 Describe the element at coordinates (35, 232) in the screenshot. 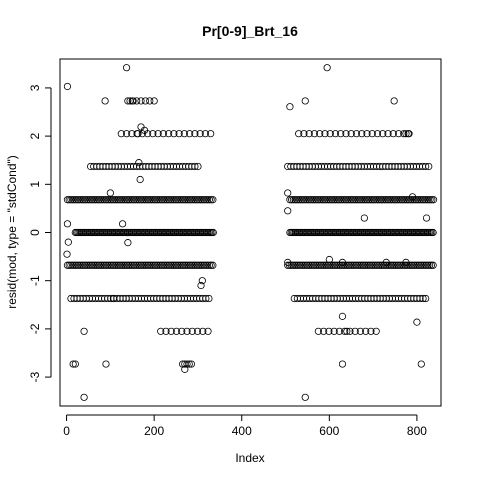

I see `y-tick-label: 0` at that location.